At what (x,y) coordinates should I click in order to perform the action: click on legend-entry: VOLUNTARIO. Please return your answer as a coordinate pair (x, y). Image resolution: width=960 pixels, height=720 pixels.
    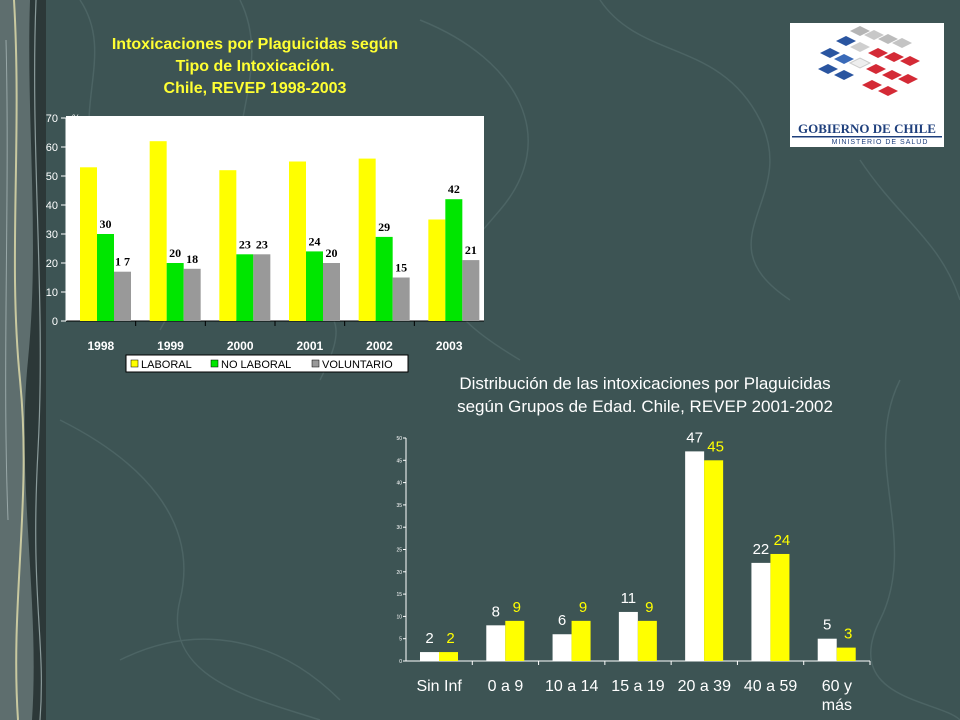
    Looking at the image, I should click on (357, 365).